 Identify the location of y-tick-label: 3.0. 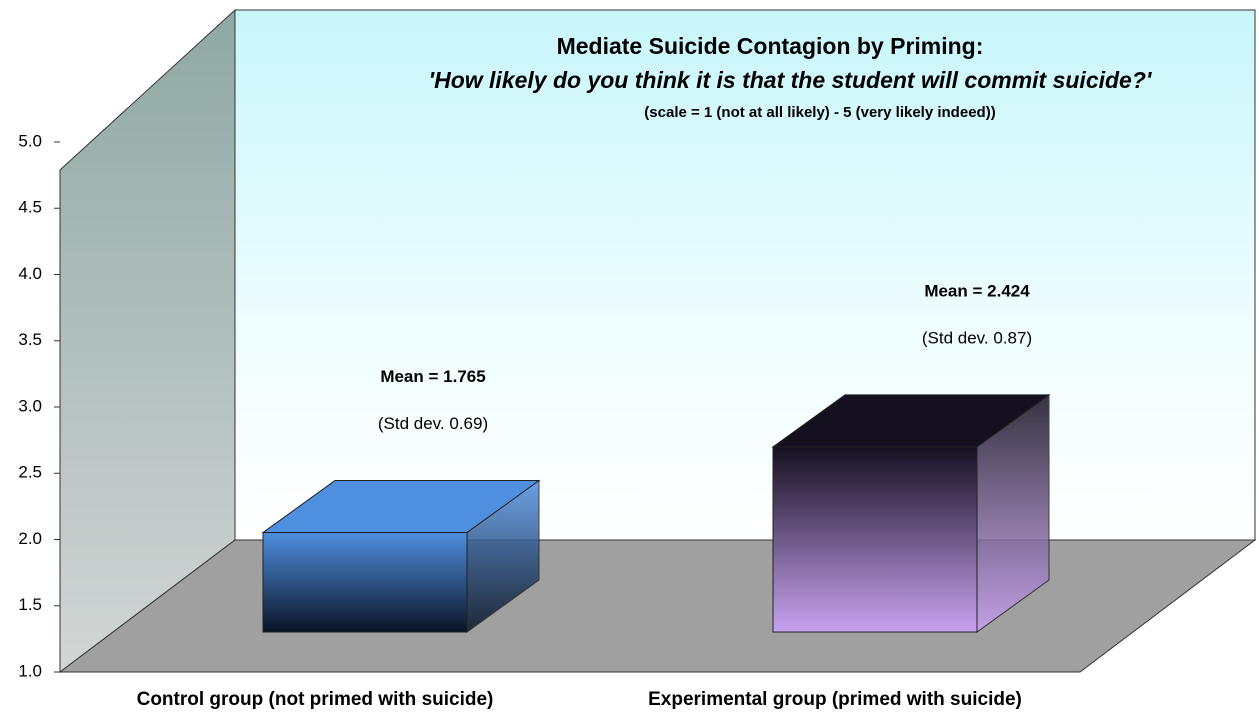
(30, 405).